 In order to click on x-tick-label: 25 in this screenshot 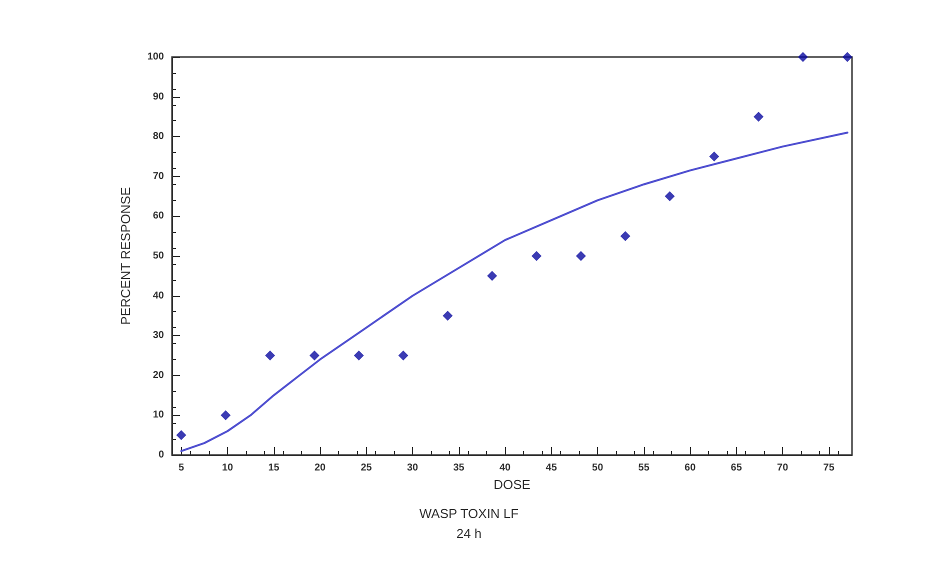, I will do `click(366, 468)`.